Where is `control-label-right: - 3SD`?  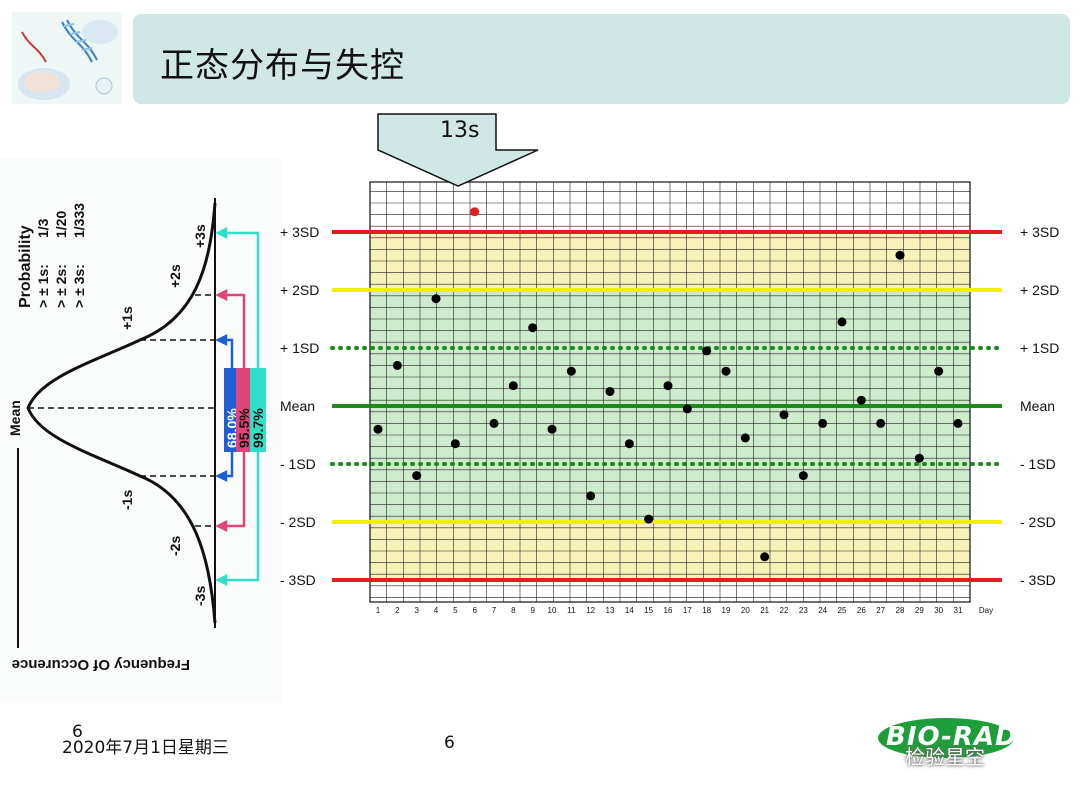
control-label-right: - 3SD is located at coordinates (1038, 580).